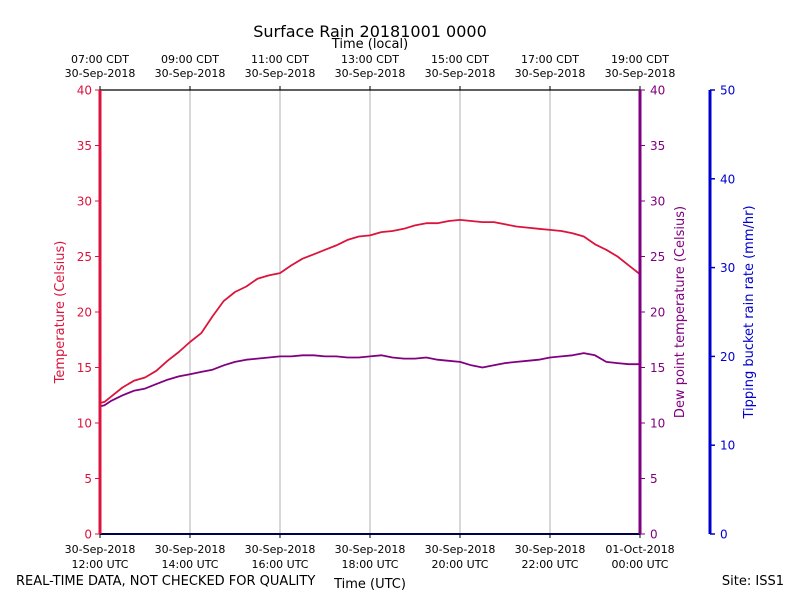 The width and height of the screenshot is (800, 600). Describe the element at coordinates (84, 424) in the screenshot. I see `temperature-tick-label-2: 10` at that location.